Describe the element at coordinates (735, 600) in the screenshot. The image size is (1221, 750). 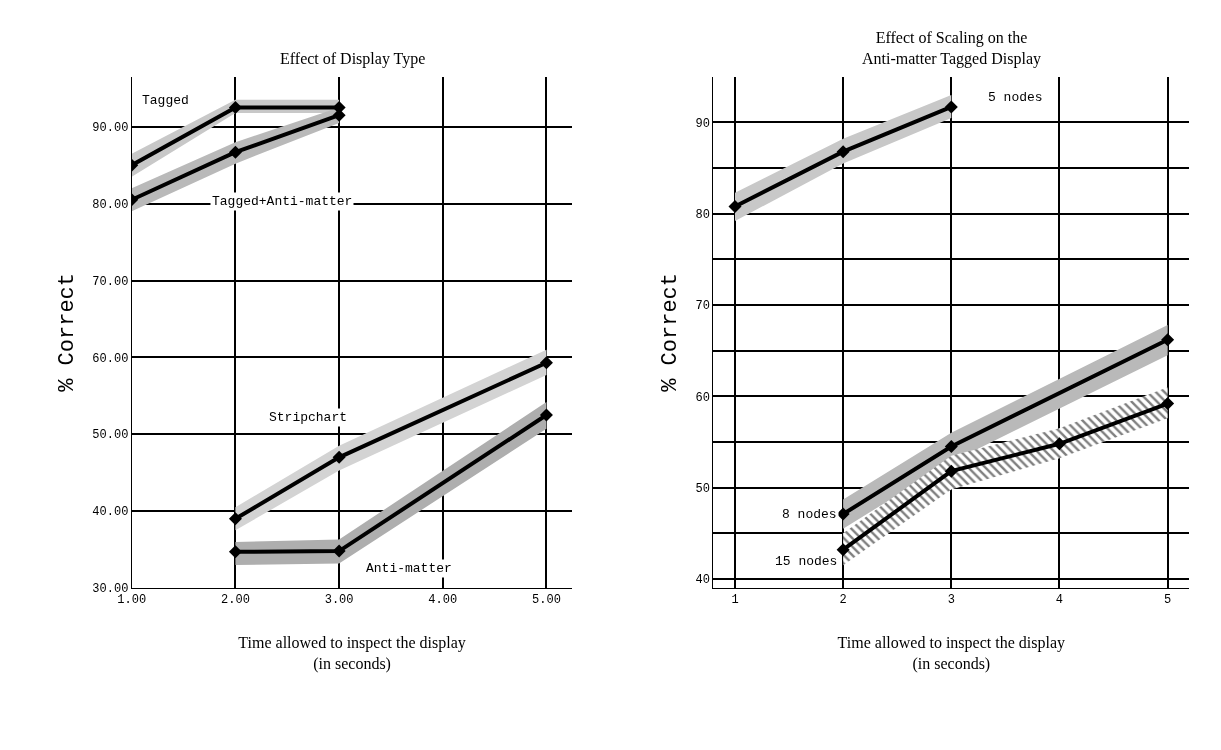
I see `x-tick-label: 1` at that location.